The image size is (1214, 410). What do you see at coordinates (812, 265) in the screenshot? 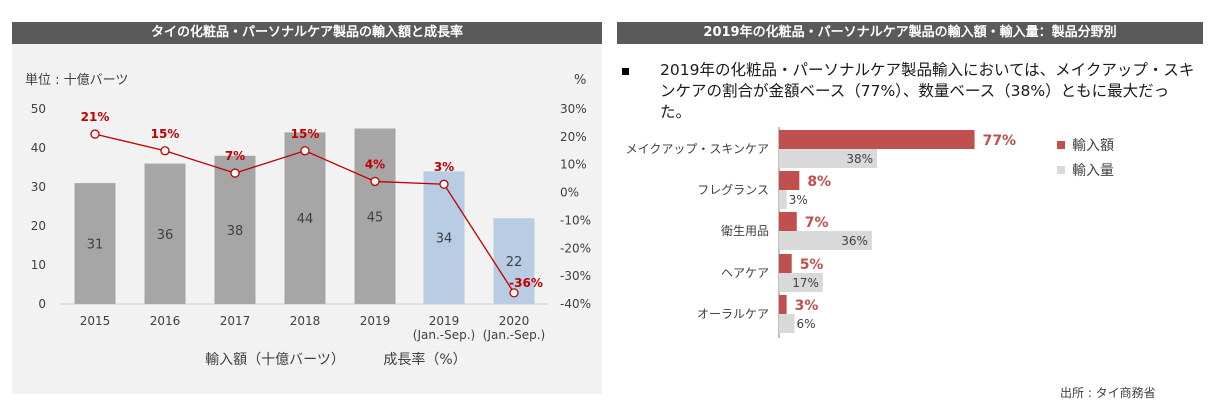
I see `bar-import-value-label: 5%` at bounding box center [812, 265].